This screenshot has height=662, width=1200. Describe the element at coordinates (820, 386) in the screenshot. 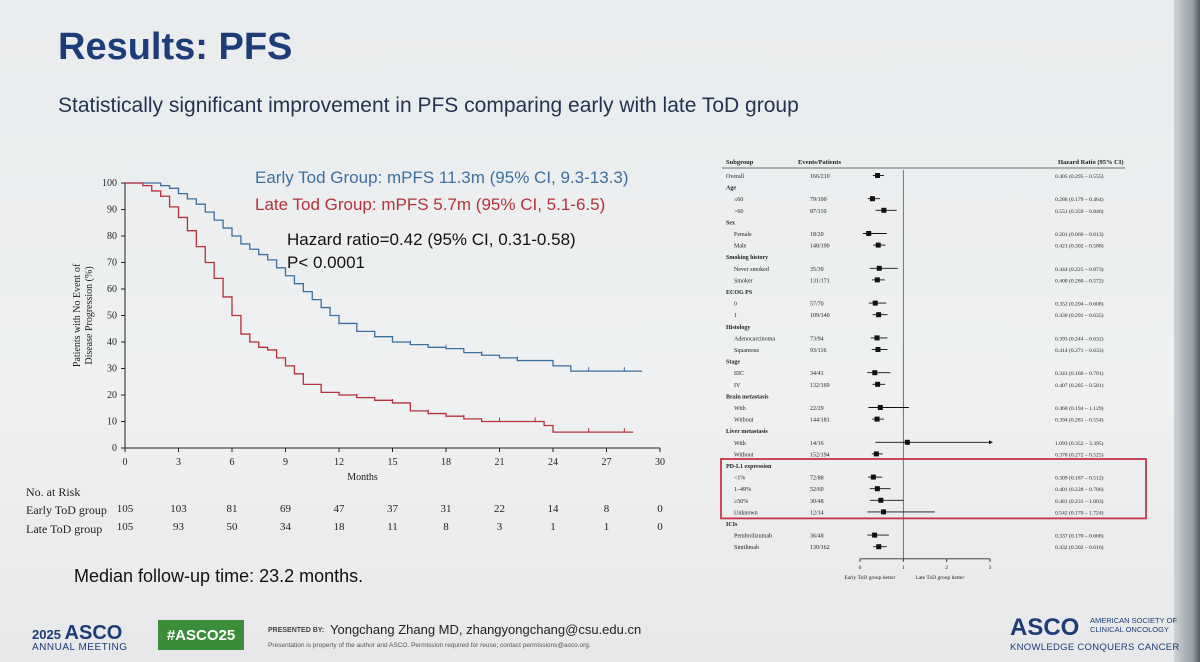

I see `forest-row-events: 132/169` at that location.